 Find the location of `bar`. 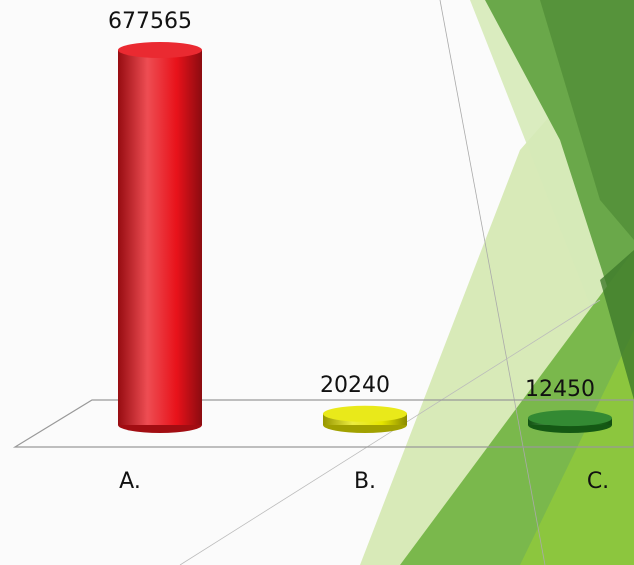

bar is located at coordinates (160, 237).